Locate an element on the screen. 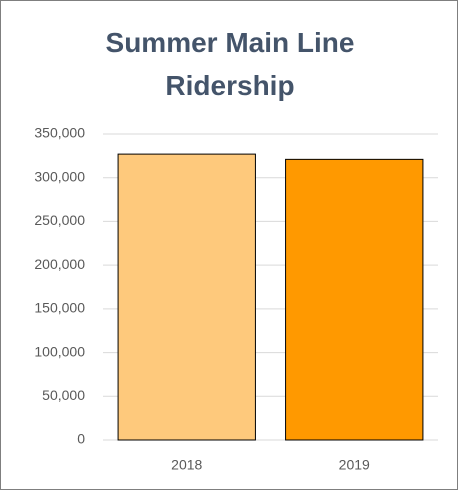 The height and width of the screenshot is (490, 458). x-tick-label: 2019 is located at coordinates (354, 465).